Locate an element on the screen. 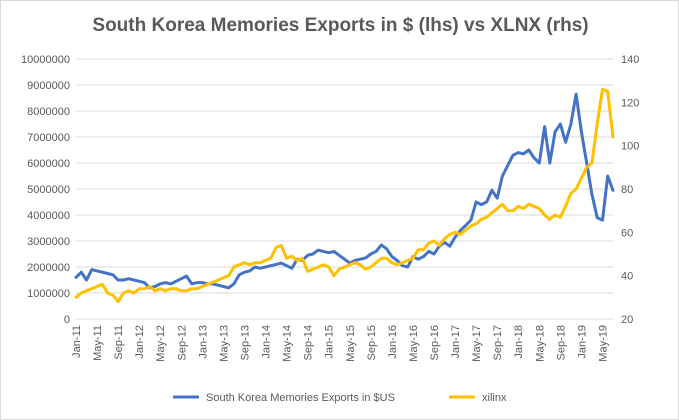 The width and height of the screenshot is (679, 420). y-left-tick-label: 5000000 is located at coordinates (48, 190).